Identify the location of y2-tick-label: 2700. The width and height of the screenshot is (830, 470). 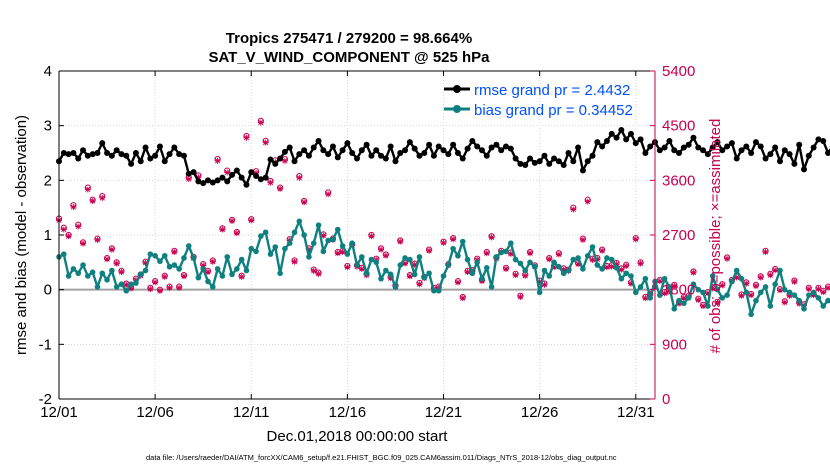
(678, 235).